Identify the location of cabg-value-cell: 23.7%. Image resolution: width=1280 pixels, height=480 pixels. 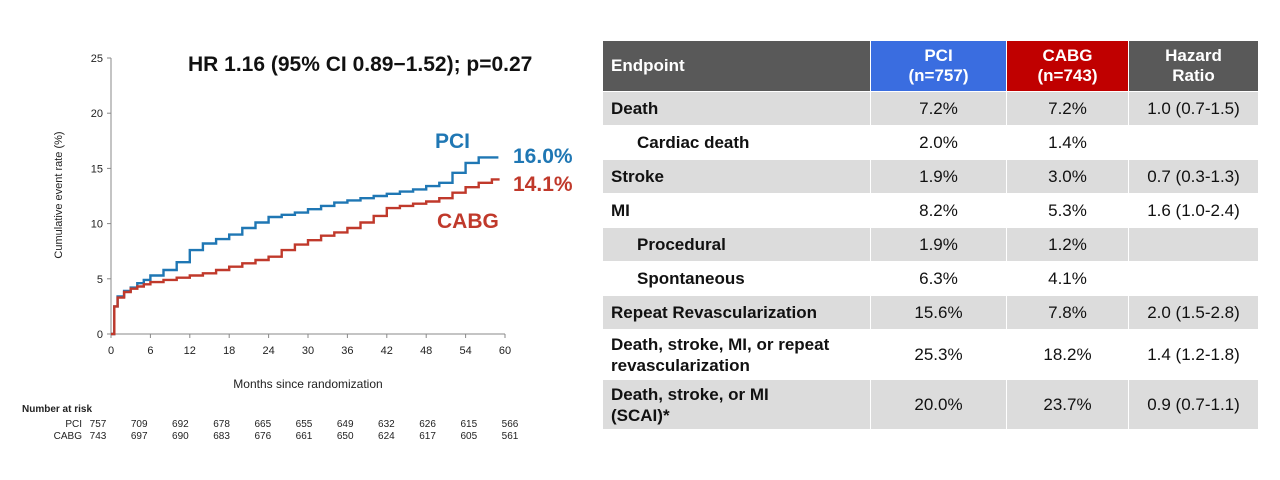
(1067, 404).